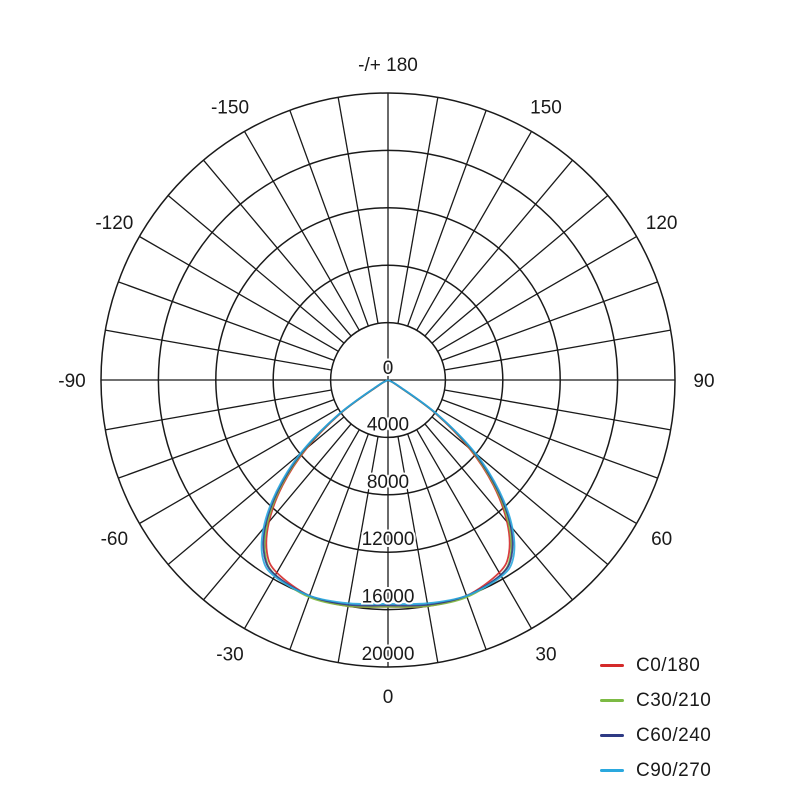 Image resolution: width=800 pixels, height=800 pixels. I want to click on angle-label: 60, so click(661, 539).